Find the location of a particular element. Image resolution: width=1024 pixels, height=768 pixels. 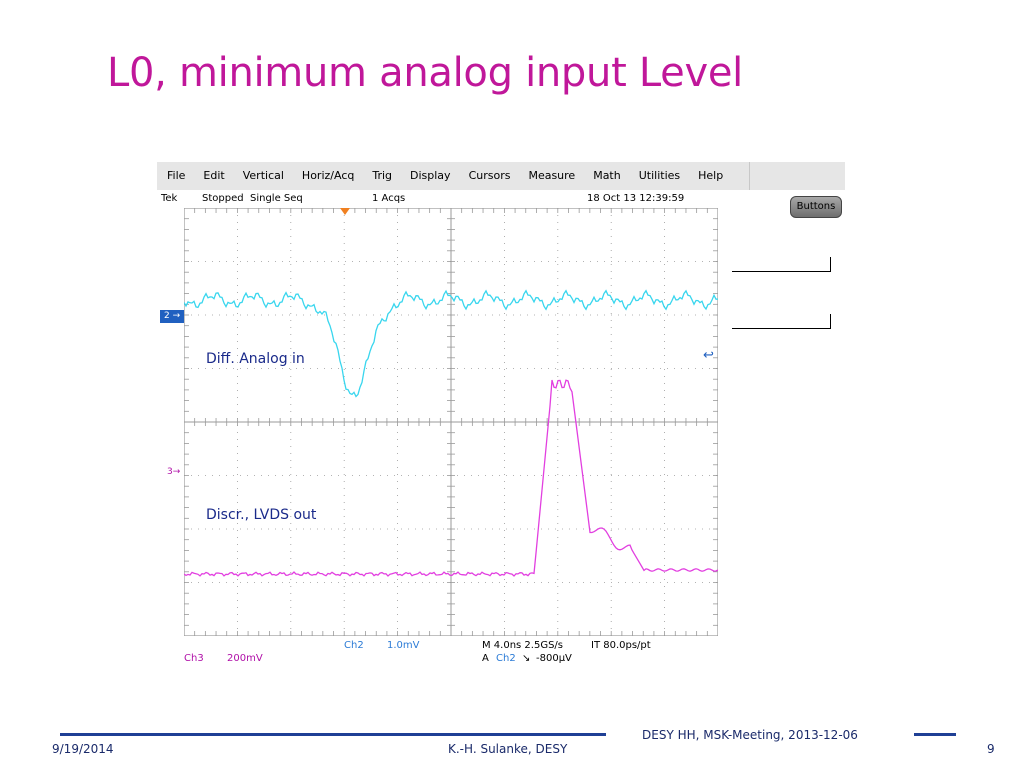

menu-math: Math is located at coordinates (607, 175).